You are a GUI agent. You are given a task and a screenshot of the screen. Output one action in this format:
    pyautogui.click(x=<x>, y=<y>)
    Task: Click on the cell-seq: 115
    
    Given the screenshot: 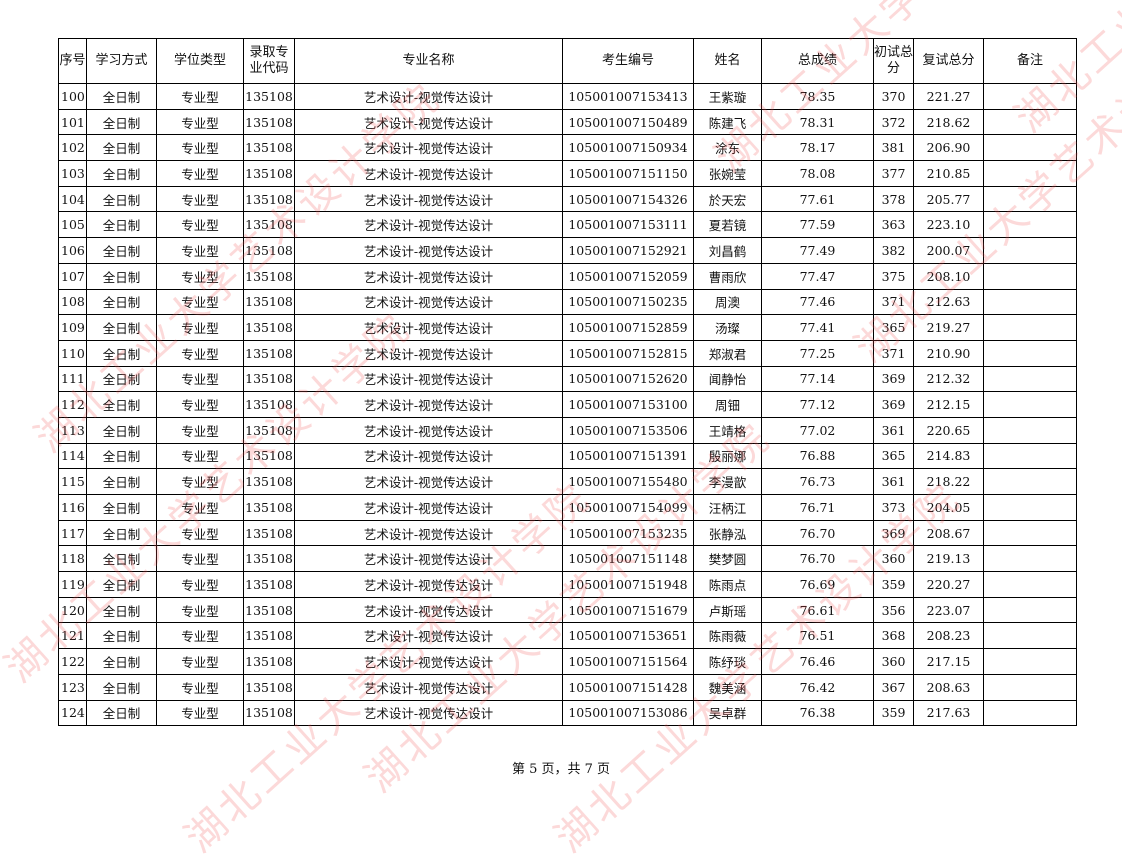 What is the action you would take?
    pyautogui.click(x=72, y=481)
    